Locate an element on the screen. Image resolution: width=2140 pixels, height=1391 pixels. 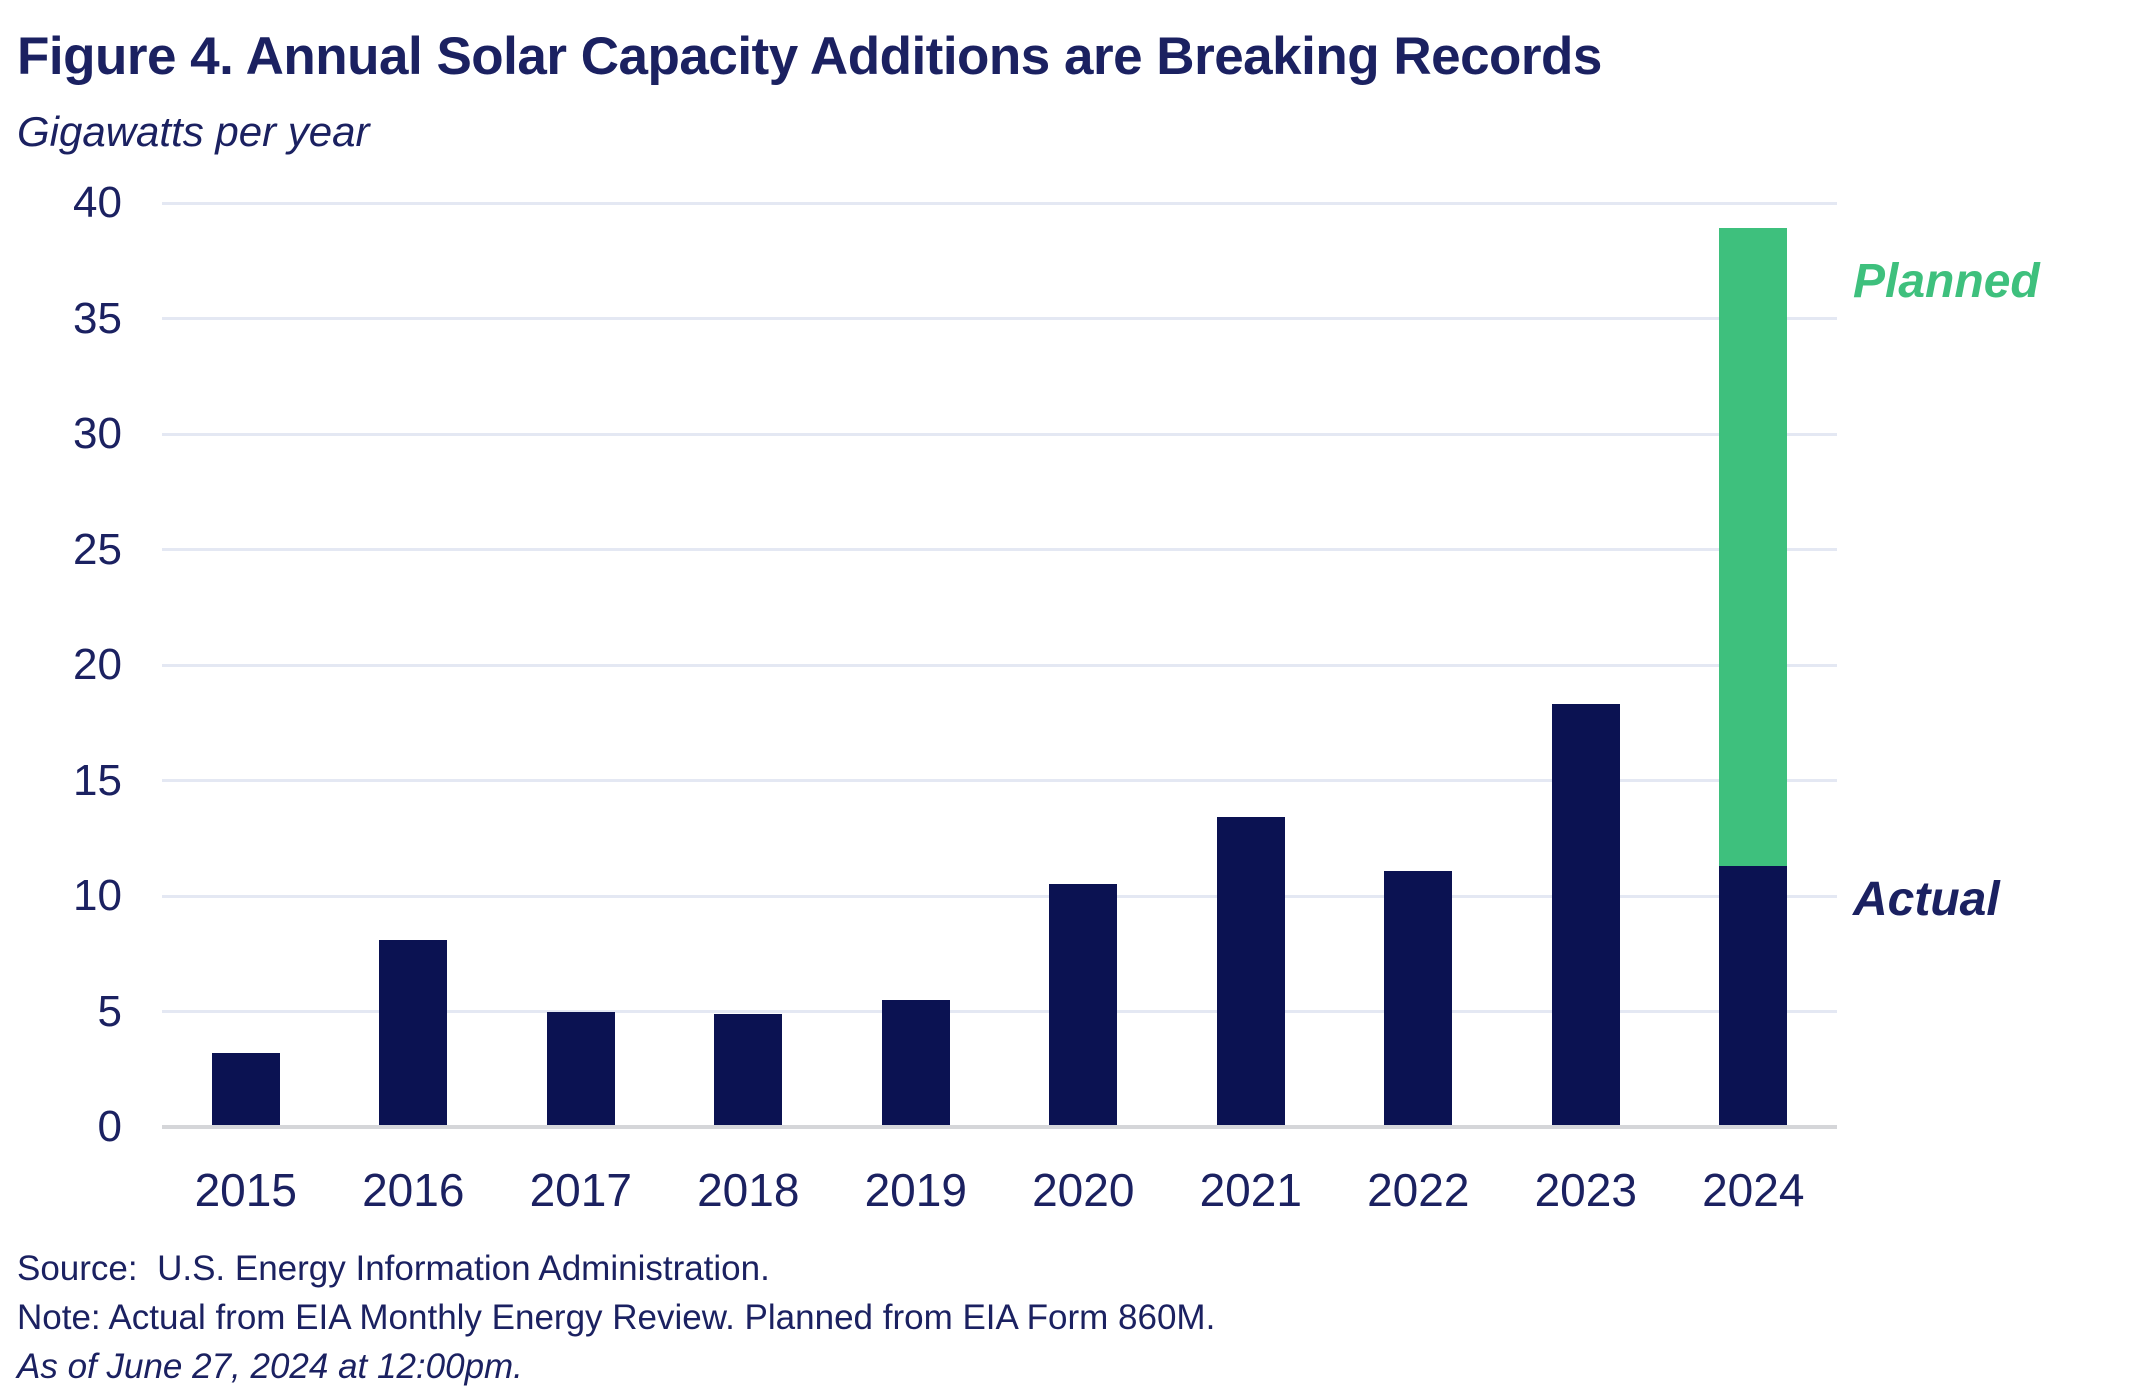
y-tick-label-15: 15 is located at coordinates (97, 780).